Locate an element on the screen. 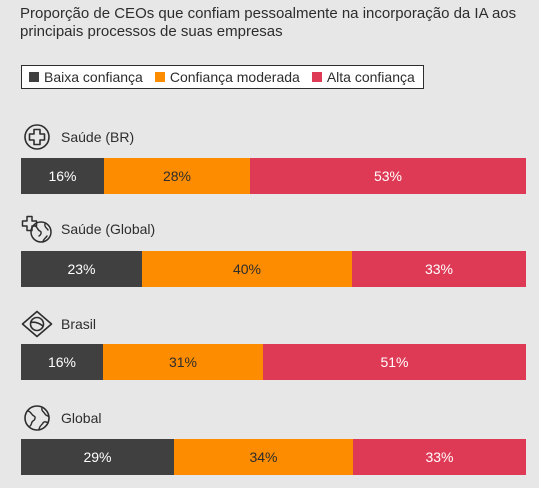 The width and height of the screenshot is (539, 488). segment-alta: 51% is located at coordinates (394, 362).